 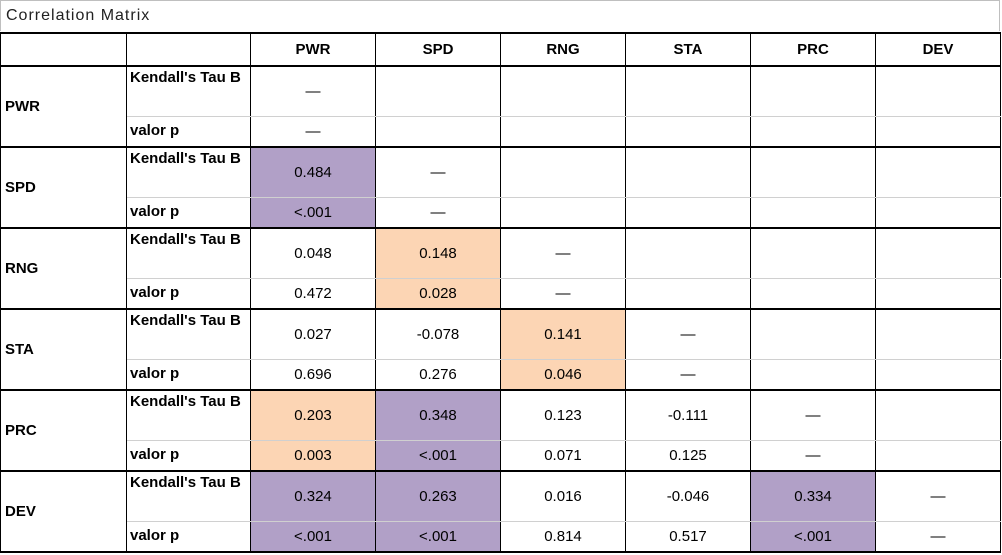 I want to click on table-row: STA Kendall's Tau B 0.027 -0.078 0.141—, so click(x=500, y=349).